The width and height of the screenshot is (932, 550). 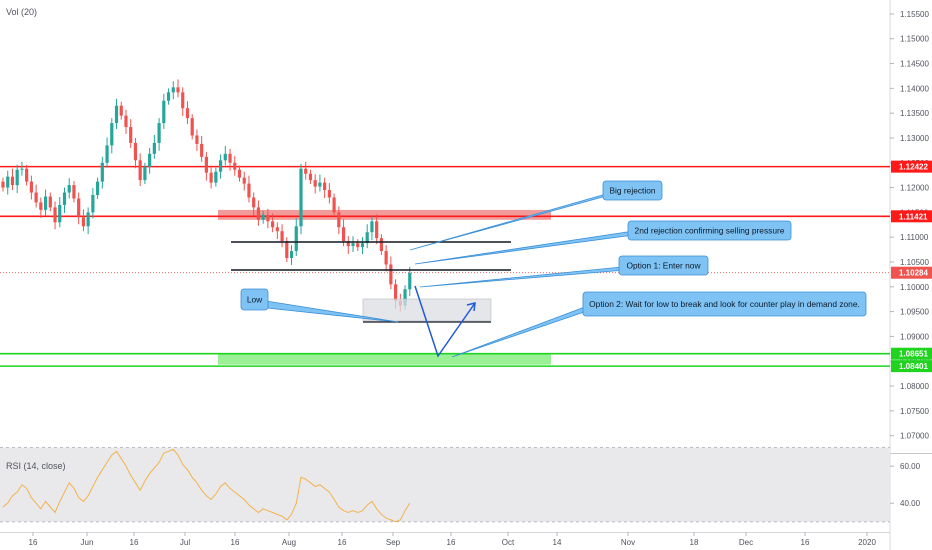 What do you see at coordinates (557, 542) in the screenshot?
I see `time-tick-label: 14` at bounding box center [557, 542].